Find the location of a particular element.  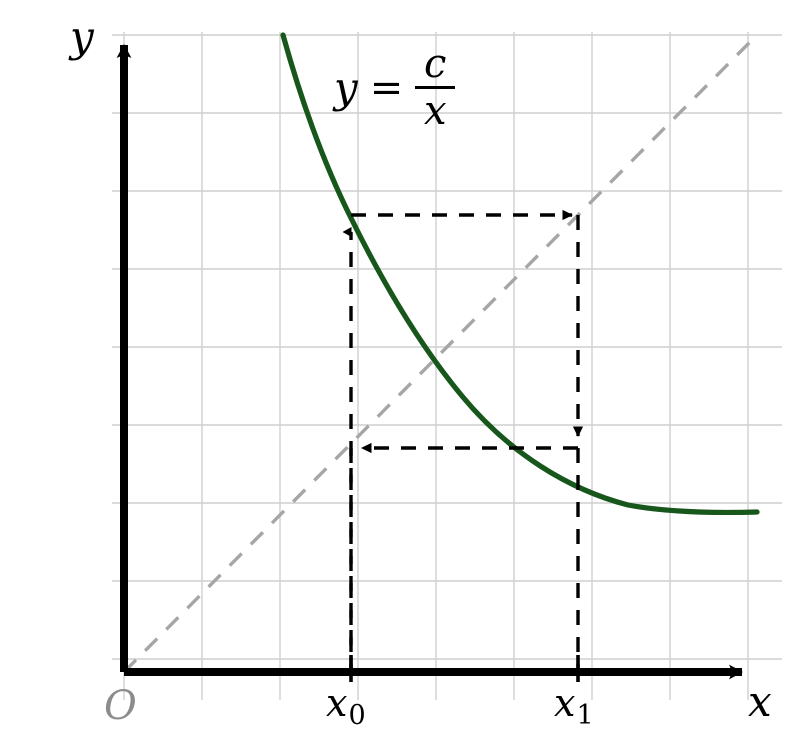

x-tick-label-x0-base: x is located at coordinates (337, 703).